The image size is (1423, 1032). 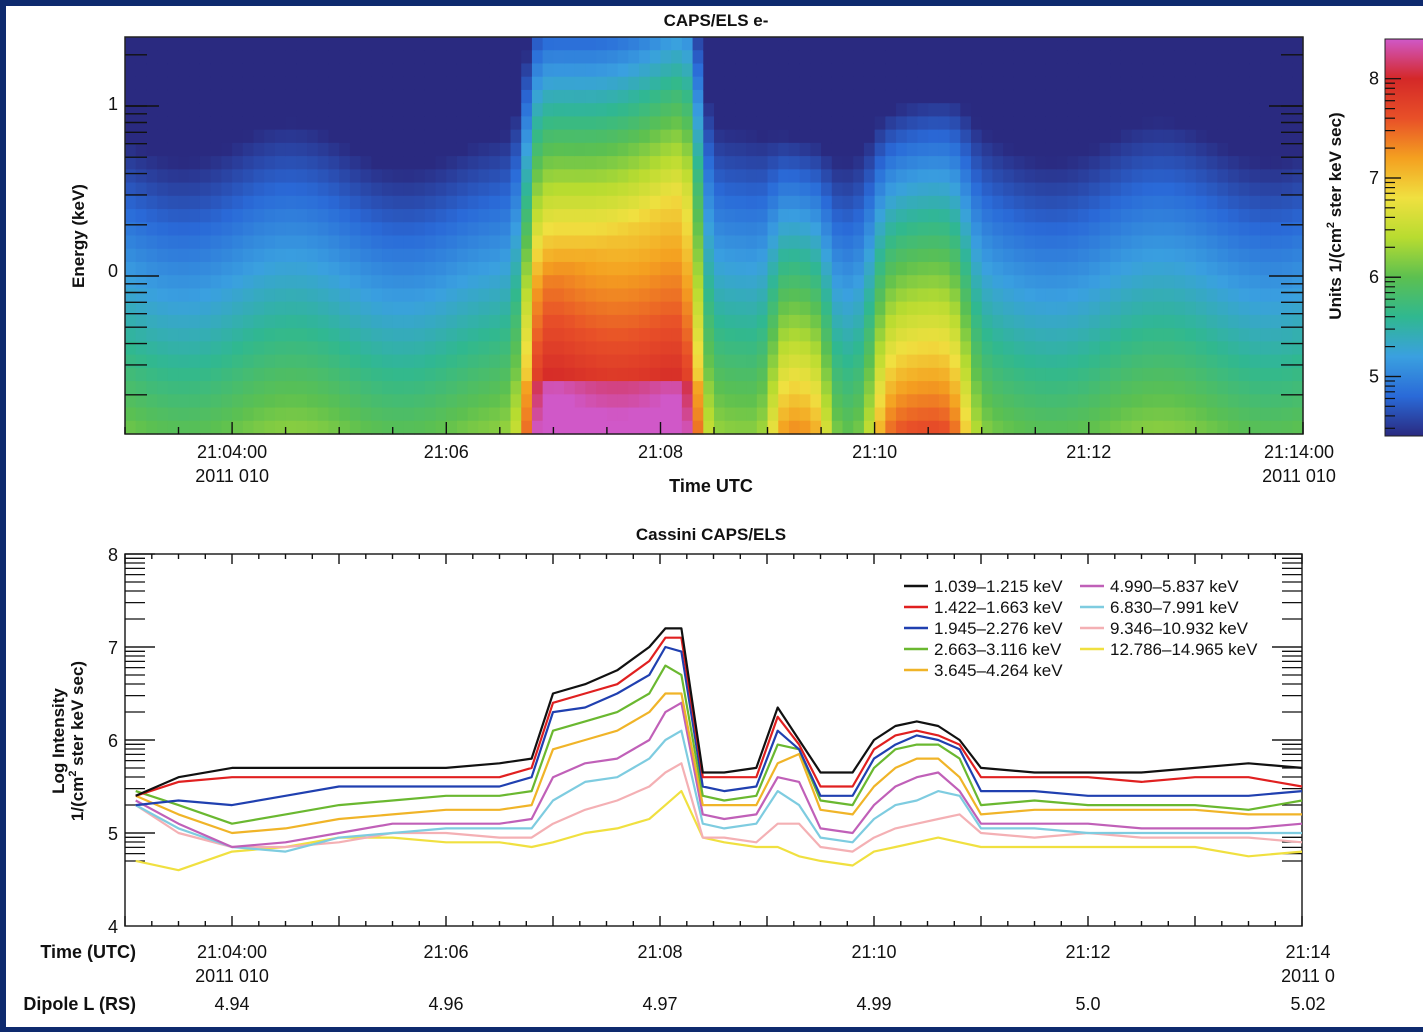 I want to click on time-axis-label: Time (UTC), so click(x=88, y=952).